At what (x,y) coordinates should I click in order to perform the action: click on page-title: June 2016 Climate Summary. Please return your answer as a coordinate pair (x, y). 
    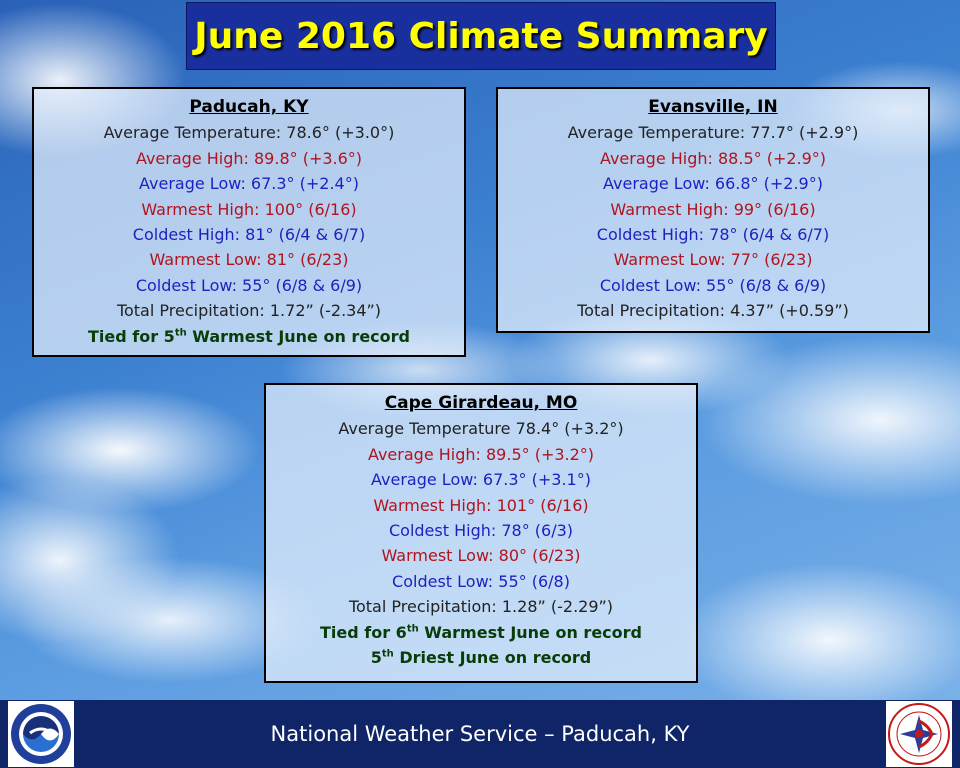
    Looking at the image, I should click on (481, 36).